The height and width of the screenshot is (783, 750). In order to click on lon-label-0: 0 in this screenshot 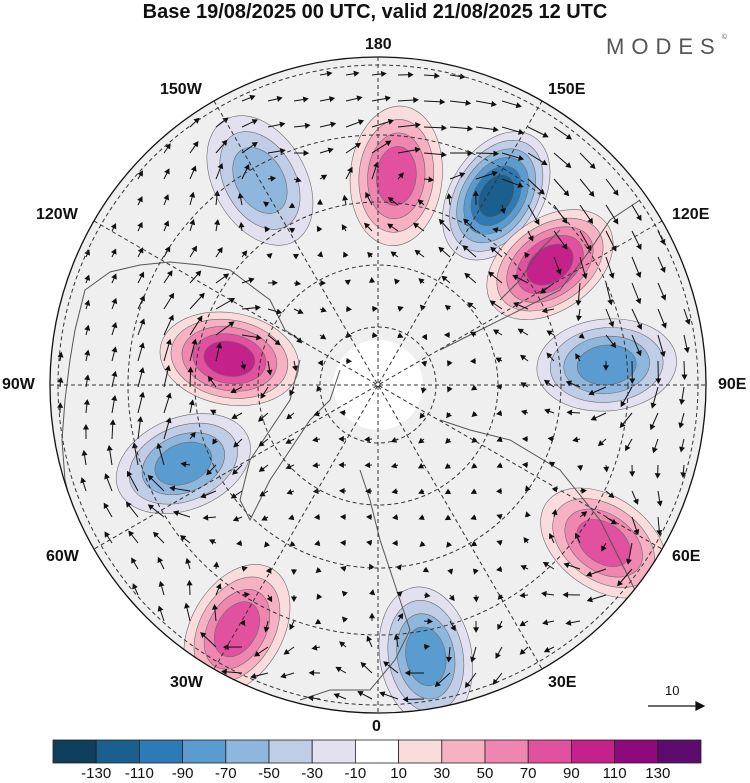, I will do `click(376, 726)`.